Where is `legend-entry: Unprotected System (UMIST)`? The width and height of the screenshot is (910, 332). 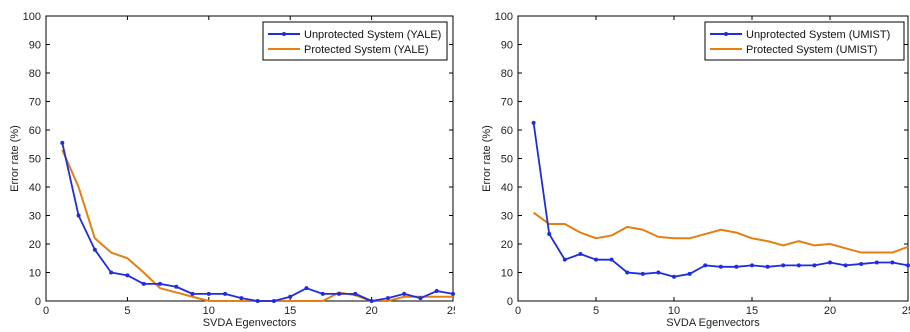 legend-entry: Unprotected System (UMIST) is located at coordinates (818, 35).